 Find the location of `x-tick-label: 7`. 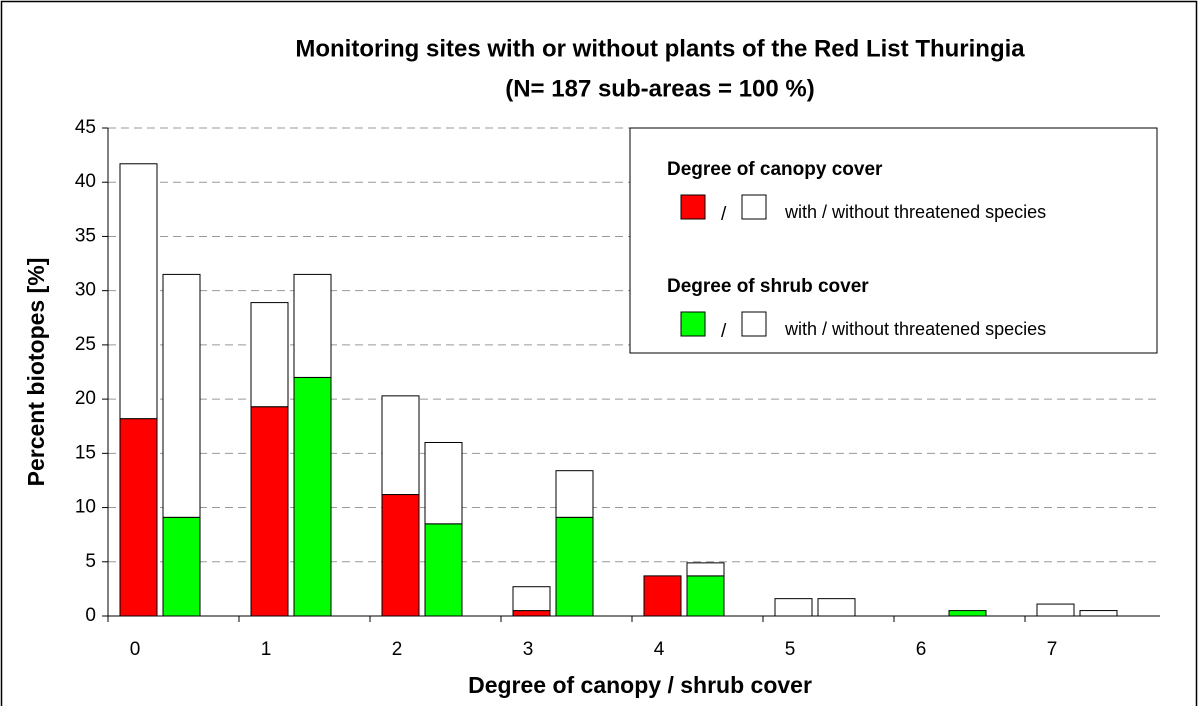

x-tick-label: 7 is located at coordinates (1052, 649).